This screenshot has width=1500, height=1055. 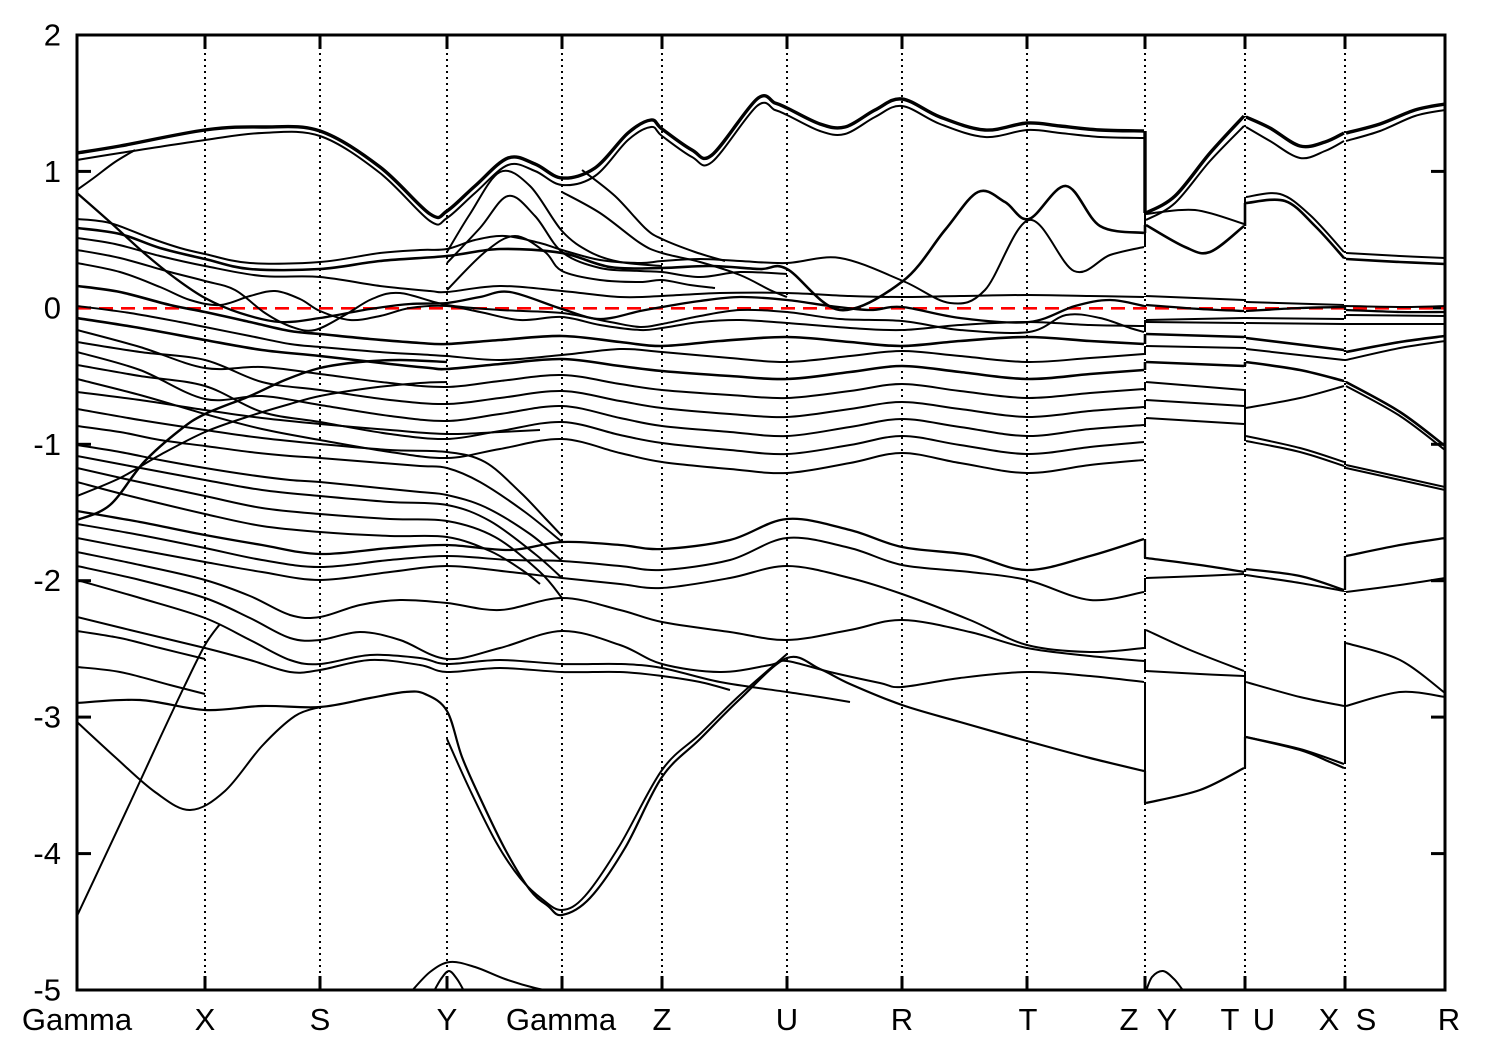 What do you see at coordinates (47, 444) in the screenshot?
I see `svg-text: -1` at bounding box center [47, 444].